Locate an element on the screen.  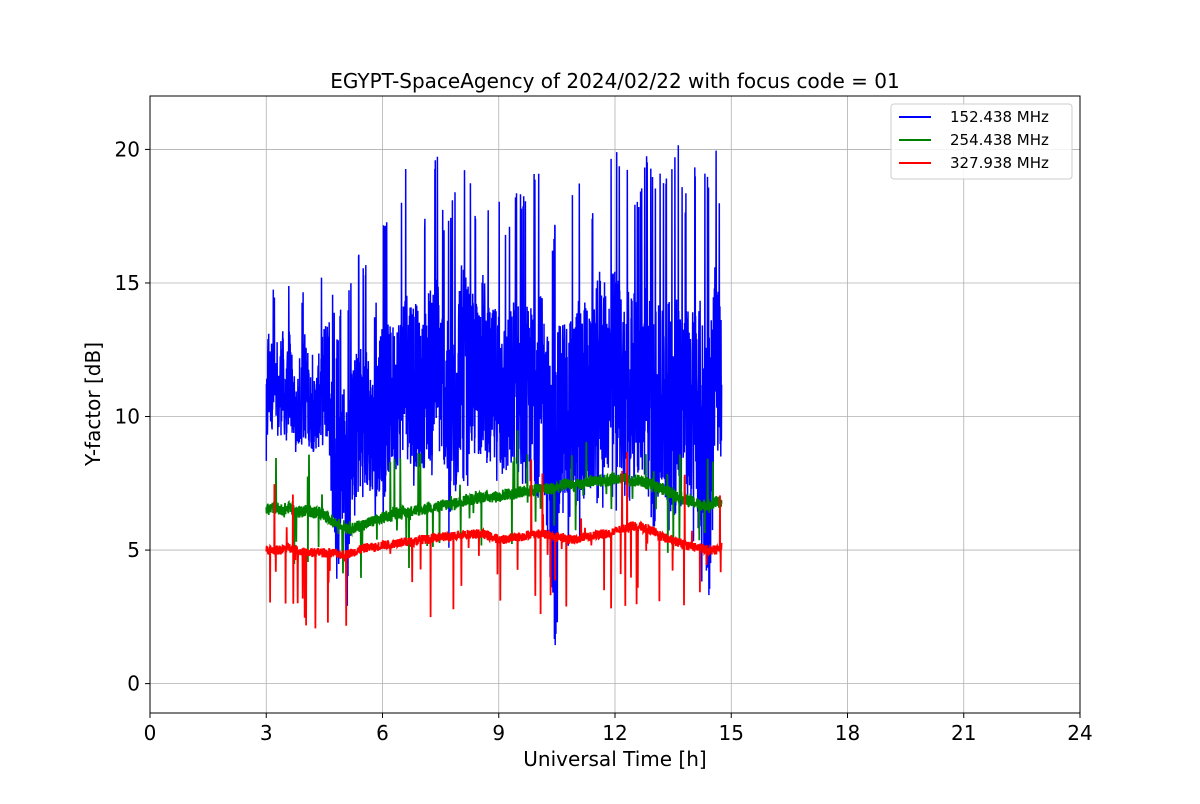
legend: 152.438 MHz 254.438 MHz 327.938 MHz is located at coordinates (981, 141).